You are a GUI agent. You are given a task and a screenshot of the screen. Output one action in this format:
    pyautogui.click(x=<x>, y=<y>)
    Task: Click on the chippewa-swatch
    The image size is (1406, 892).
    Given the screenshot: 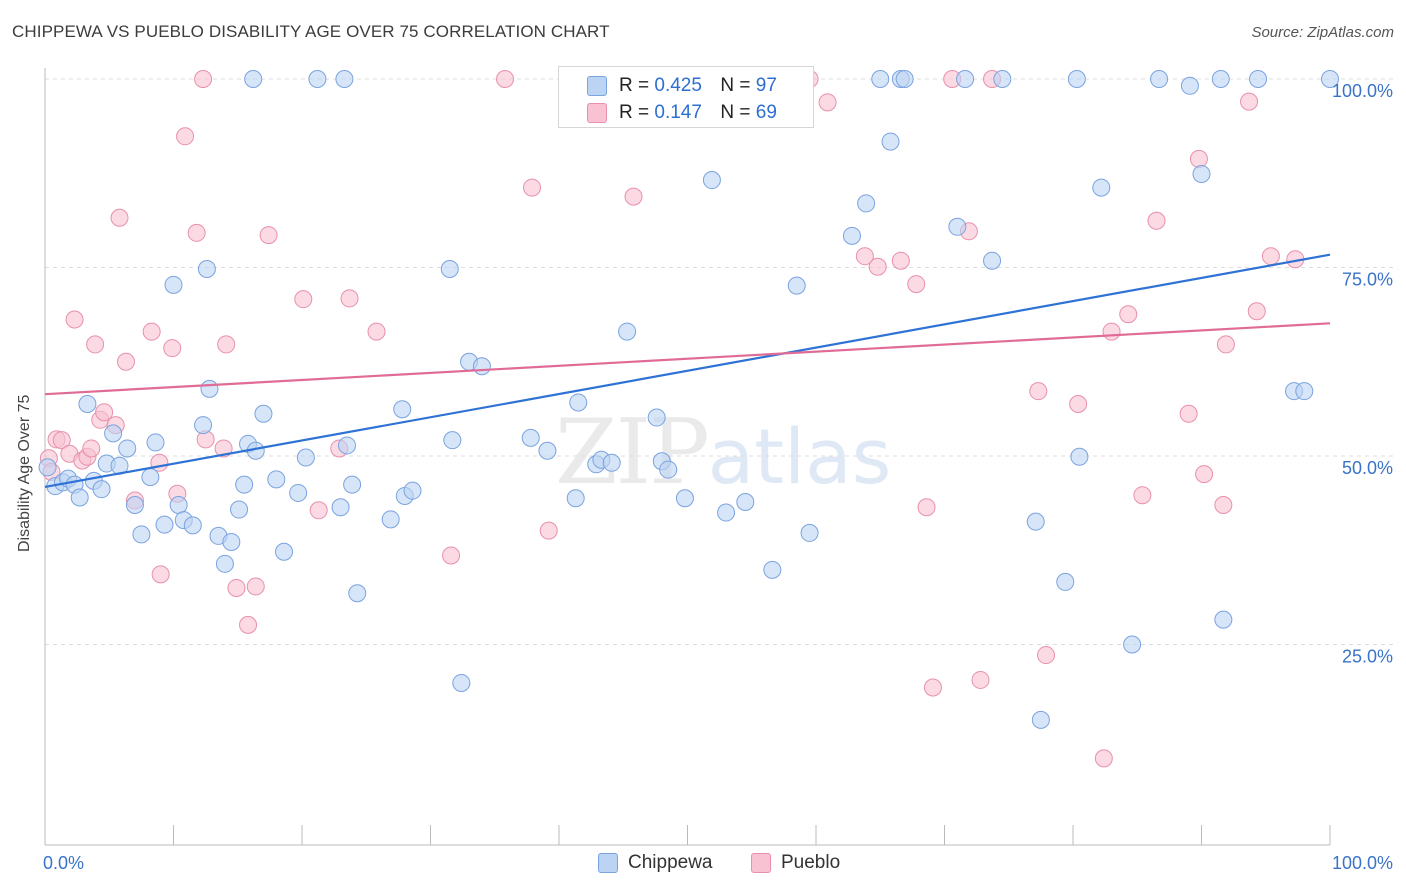 What is the action you would take?
    pyautogui.click(x=597, y=86)
    